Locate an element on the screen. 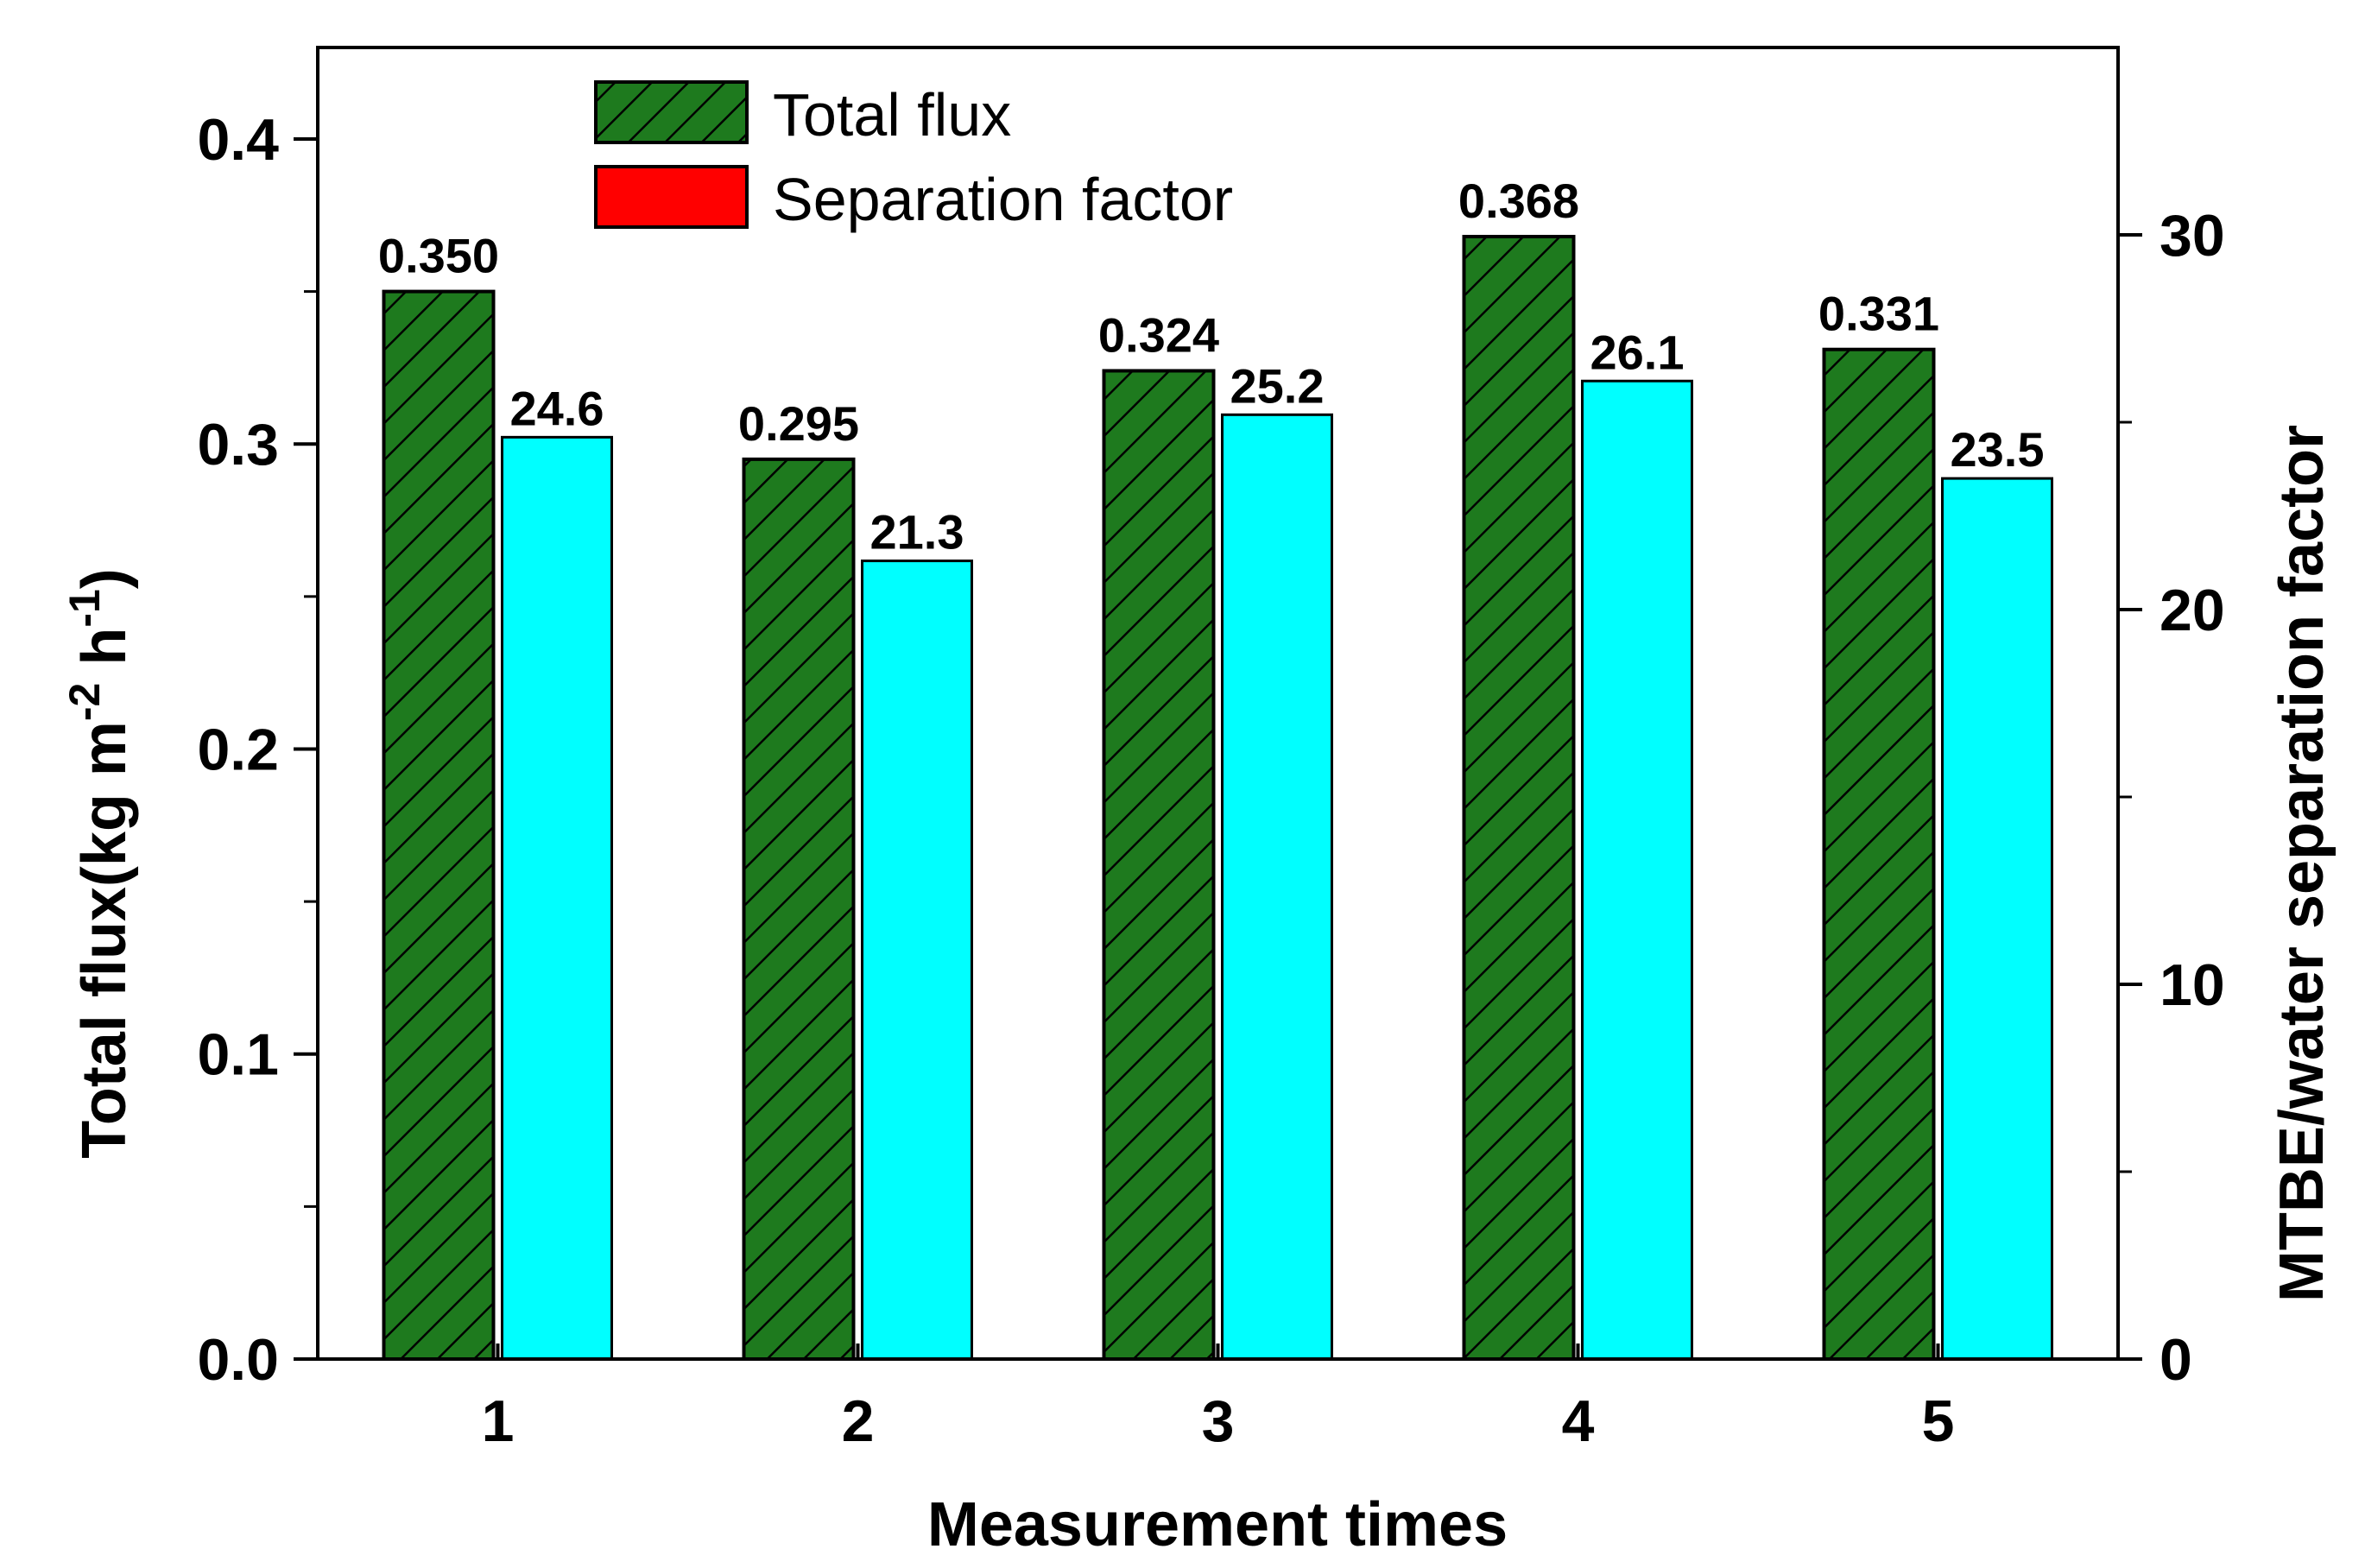 The width and height of the screenshot is (2365, 1568). x-tick-label-5: 5 is located at coordinates (1938, 1421).